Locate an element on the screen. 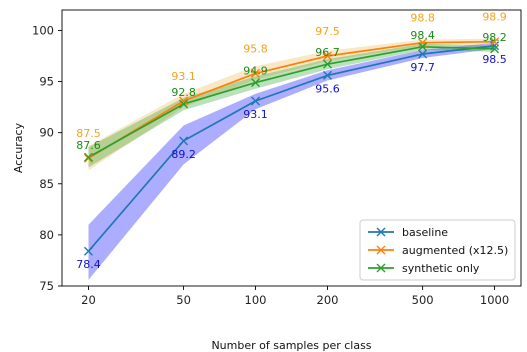 This screenshot has height=352, width=527. x-tick-label: 200 is located at coordinates (328, 300).